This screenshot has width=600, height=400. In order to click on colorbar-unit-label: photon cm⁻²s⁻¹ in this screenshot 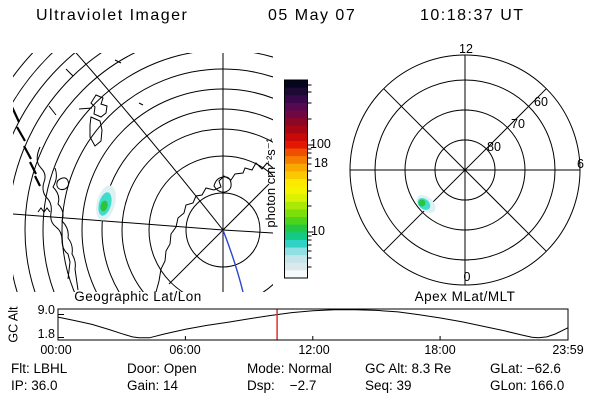, I will do `click(271, 183)`.